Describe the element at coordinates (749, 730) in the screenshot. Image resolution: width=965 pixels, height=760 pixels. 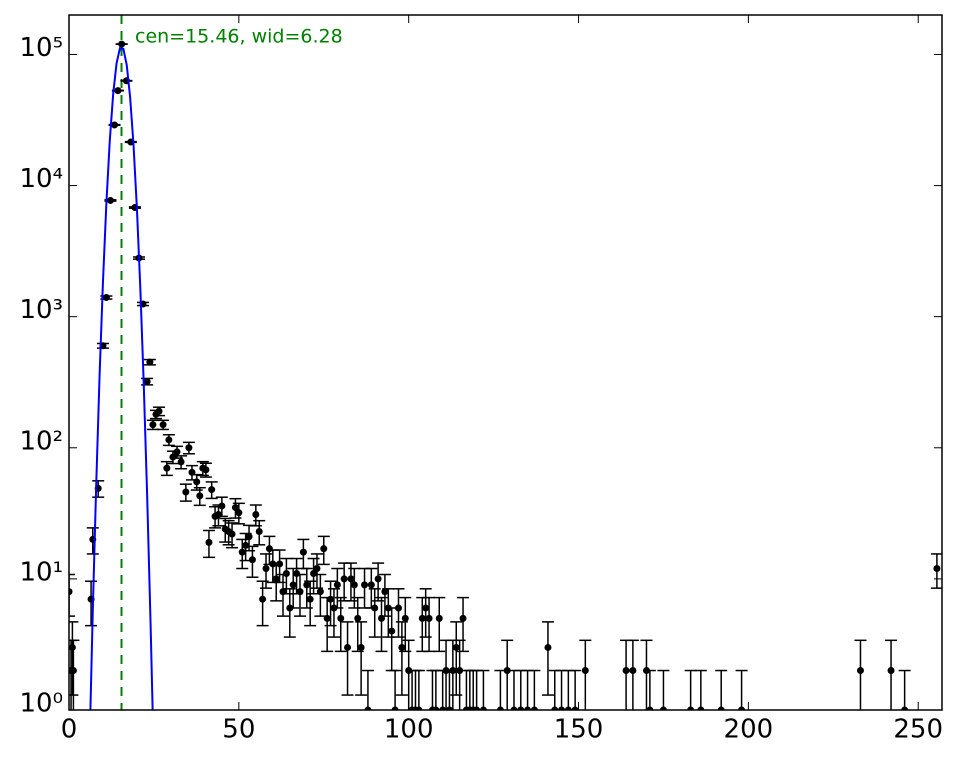
I see `x-tick-label: 200` at that location.